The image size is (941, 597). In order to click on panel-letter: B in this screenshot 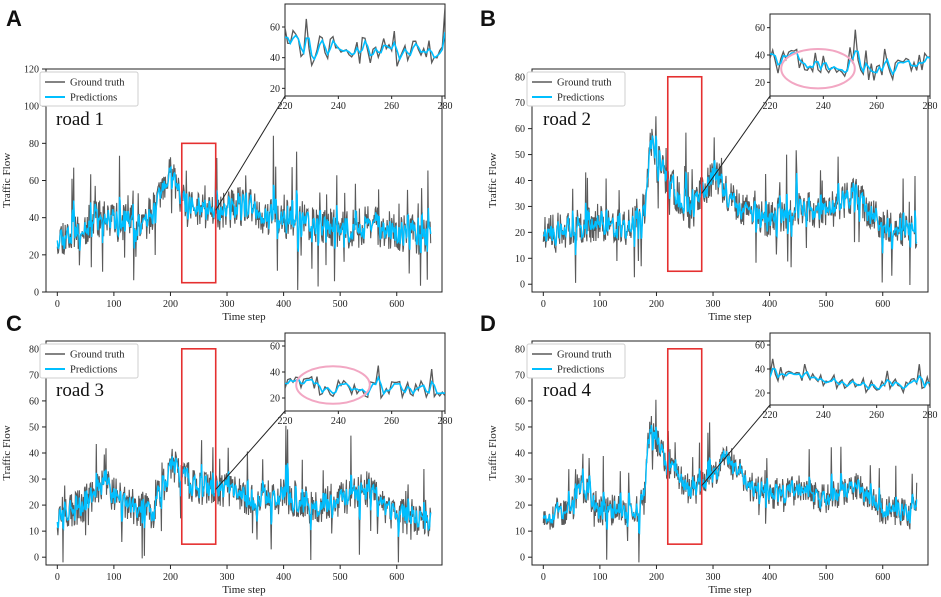, I will do `click(488, 18)`.